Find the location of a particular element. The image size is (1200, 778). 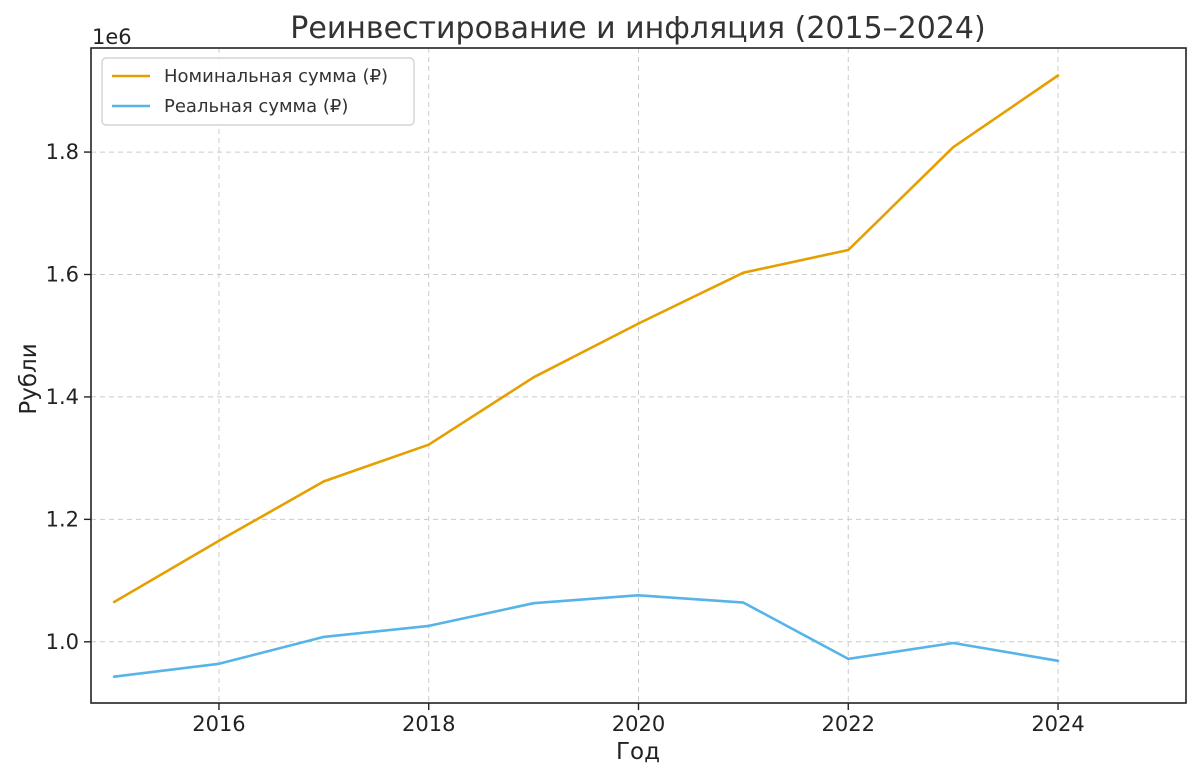

legend-label-nominal: Номинальная сумма (₽) is located at coordinates (276, 76).